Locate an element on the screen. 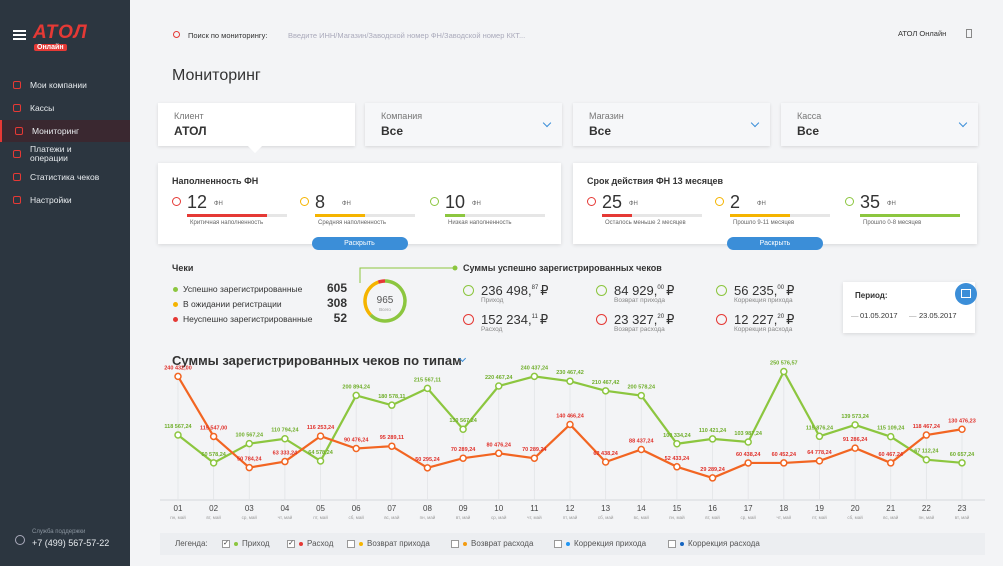 The width and height of the screenshot is (1003, 566). period-label: Период: is located at coordinates (871, 295).